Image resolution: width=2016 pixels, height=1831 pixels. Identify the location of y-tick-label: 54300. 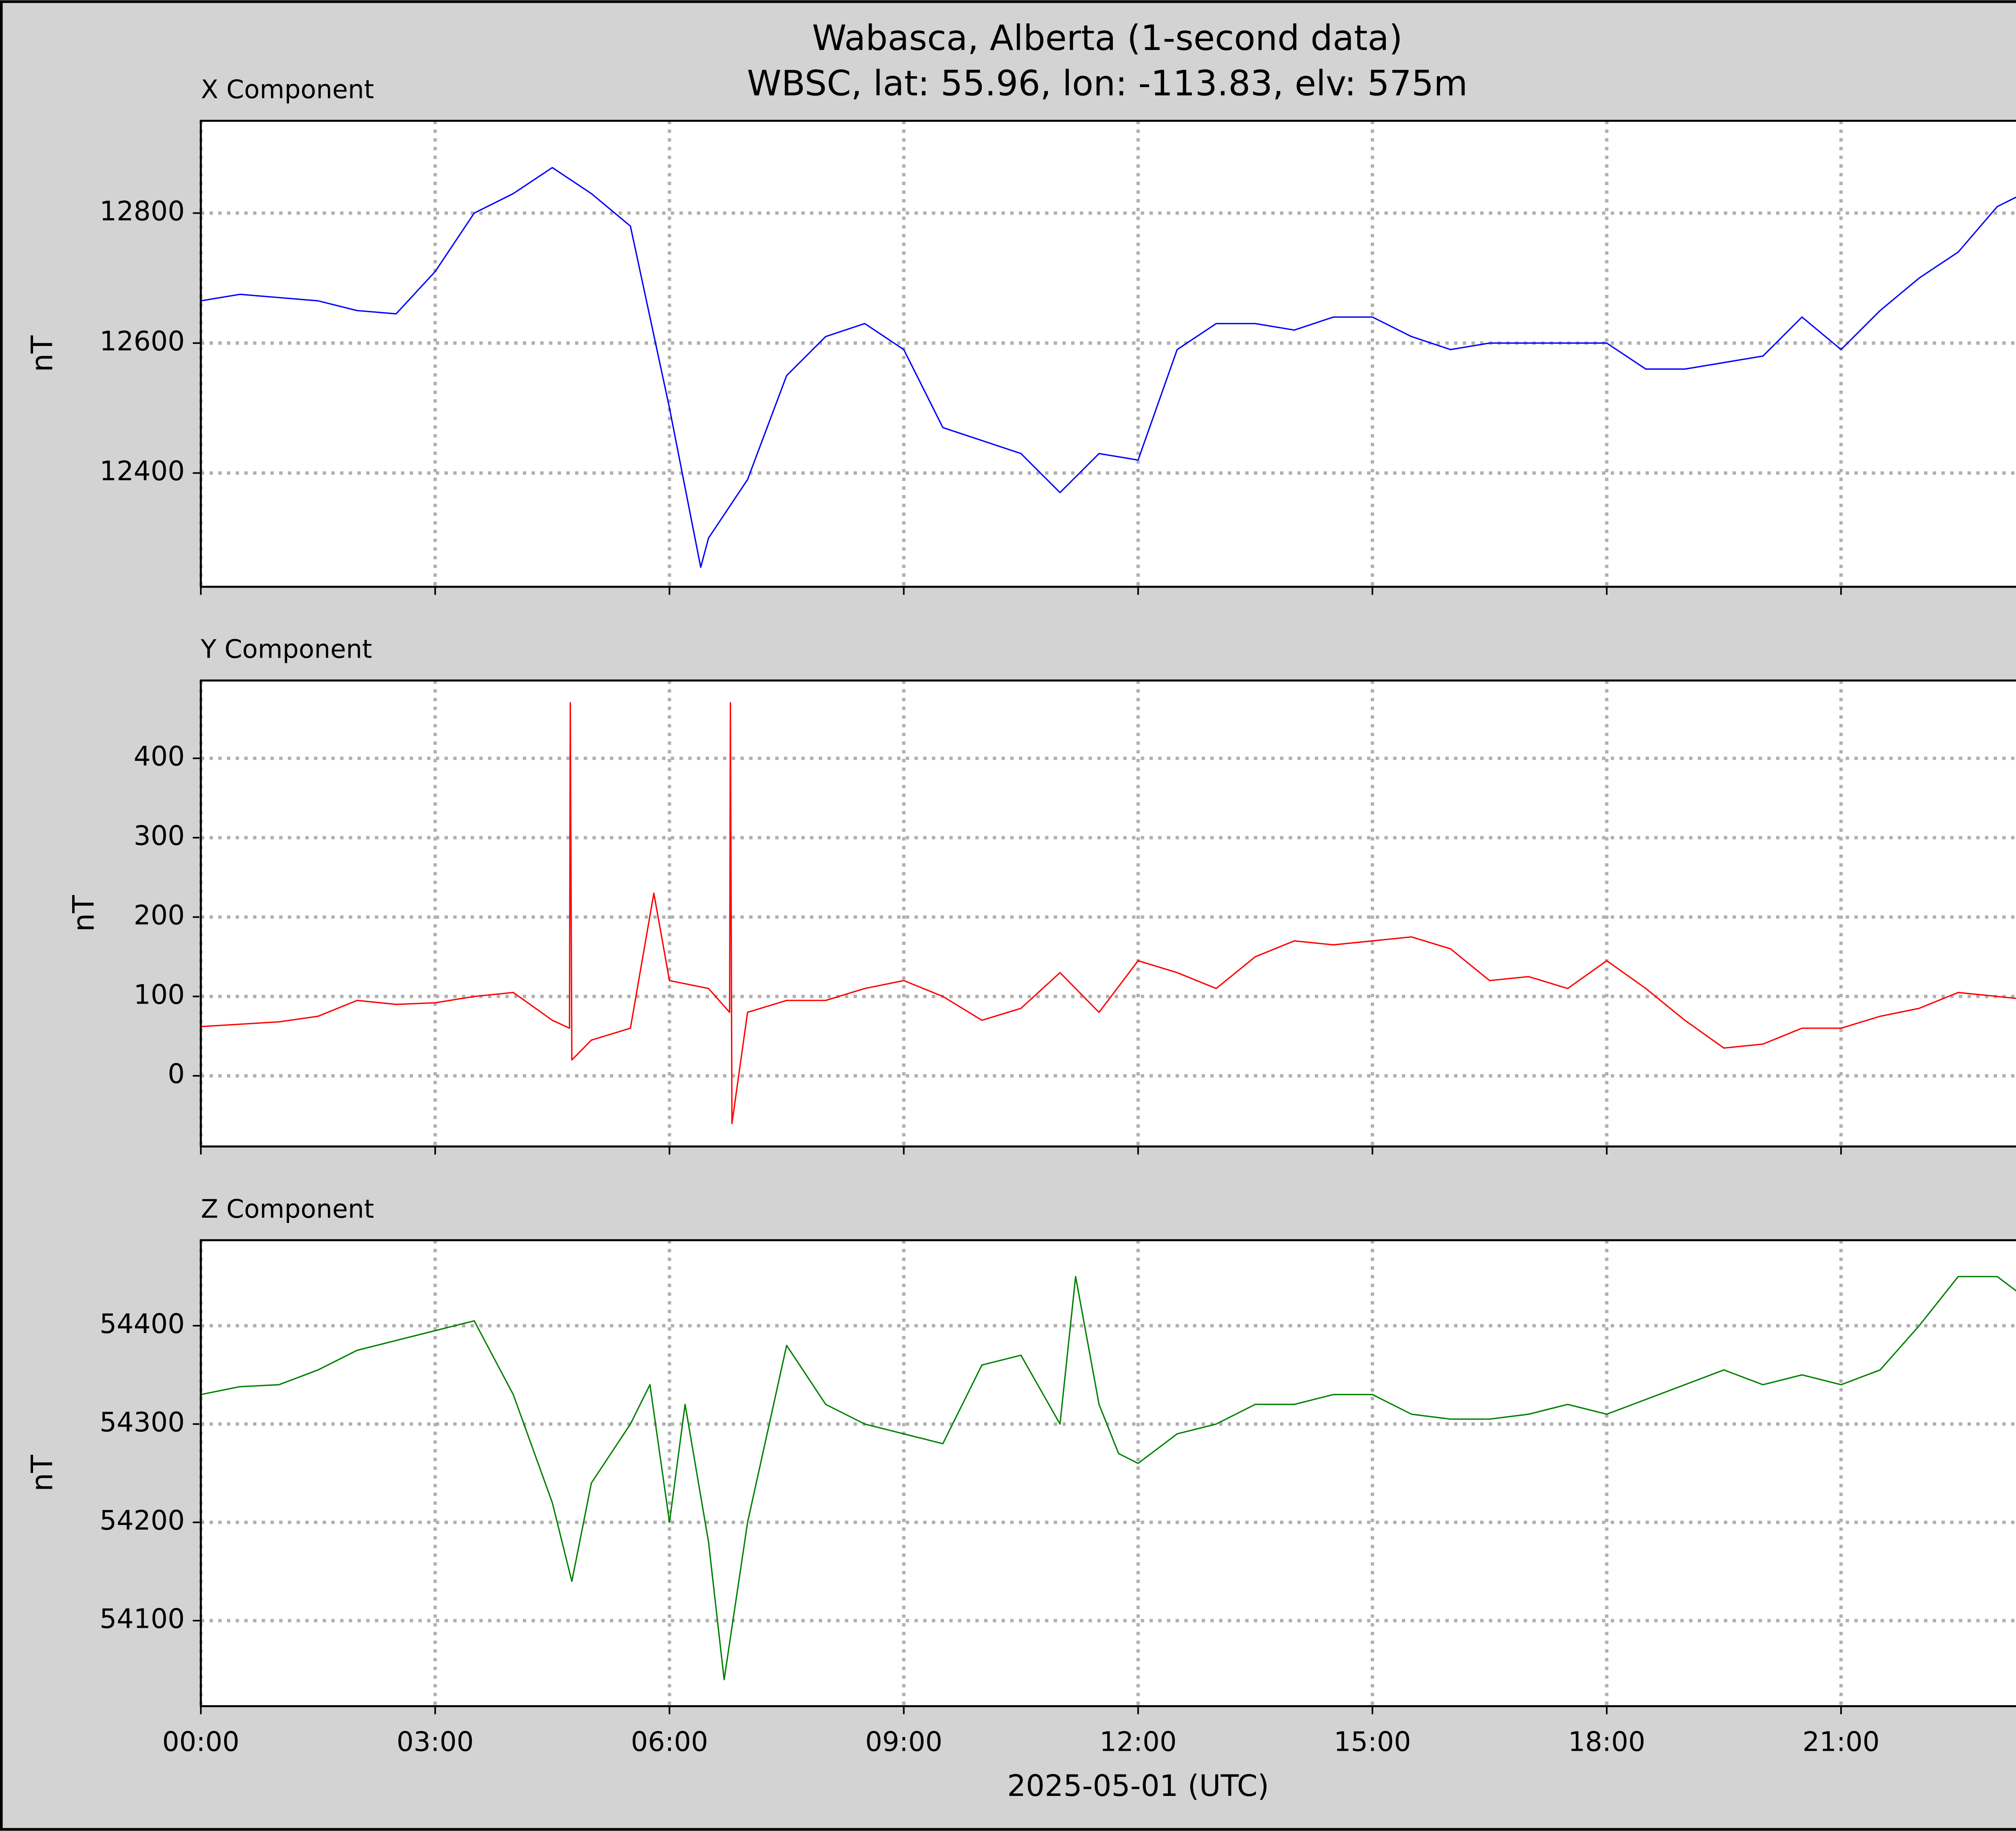
(142, 1422).